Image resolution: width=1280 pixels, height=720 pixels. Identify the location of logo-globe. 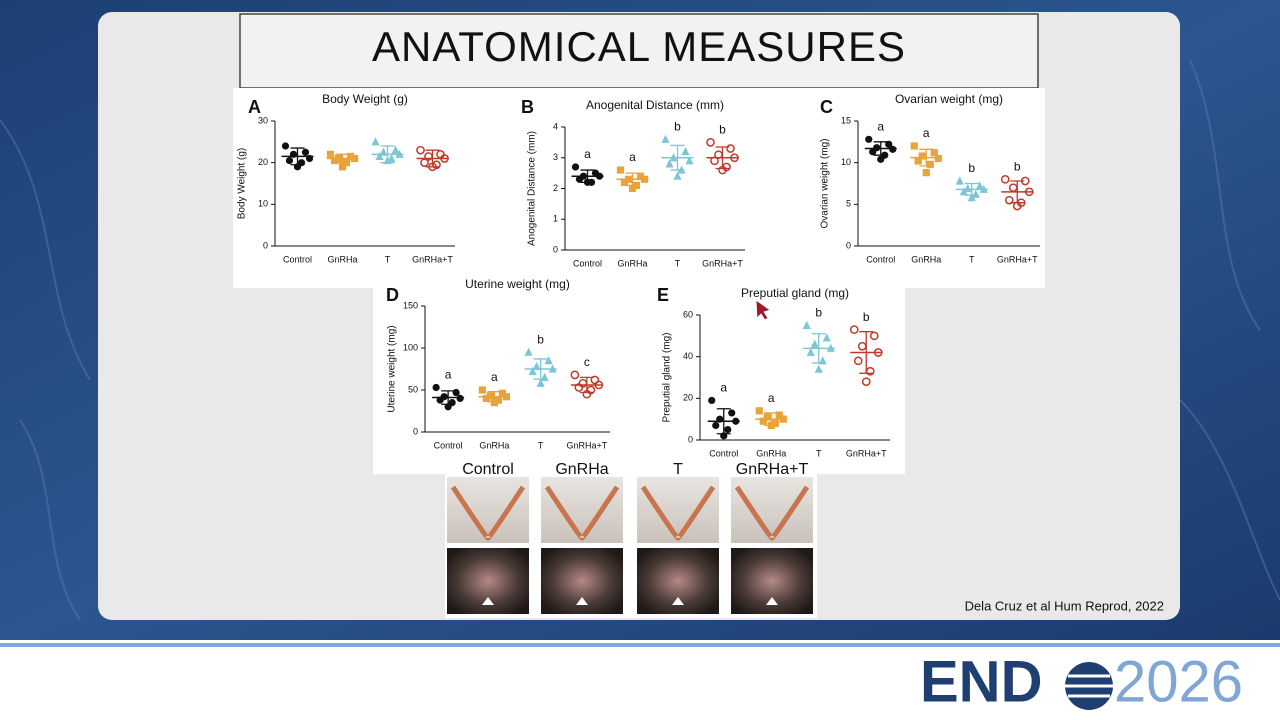
(1089, 686).